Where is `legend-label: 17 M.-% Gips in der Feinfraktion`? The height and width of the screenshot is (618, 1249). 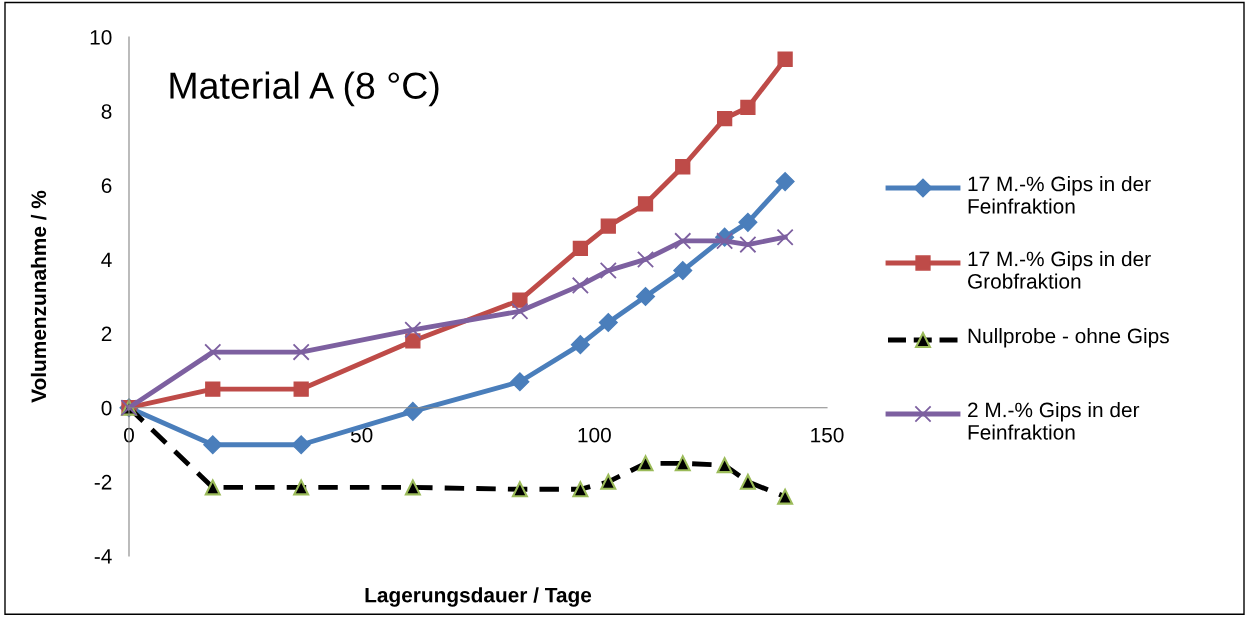 legend-label: 17 M.-% Gips in der Feinfraktion is located at coordinates (1059, 195).